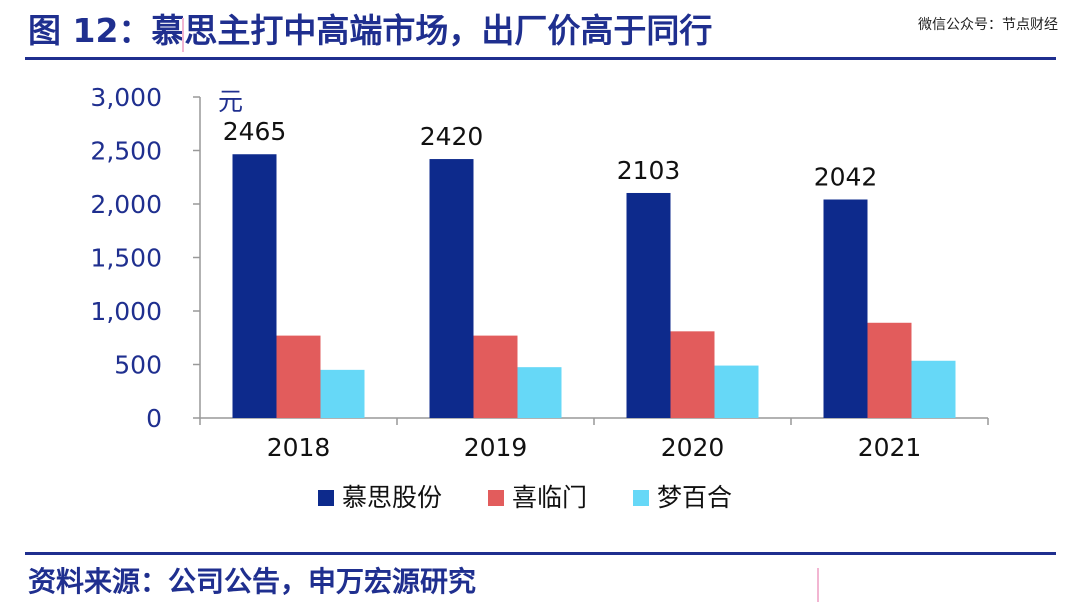 The width and height of the screenshot is (1080, 610). I want to click on bar-梦百合-2020, so click(736, 391).